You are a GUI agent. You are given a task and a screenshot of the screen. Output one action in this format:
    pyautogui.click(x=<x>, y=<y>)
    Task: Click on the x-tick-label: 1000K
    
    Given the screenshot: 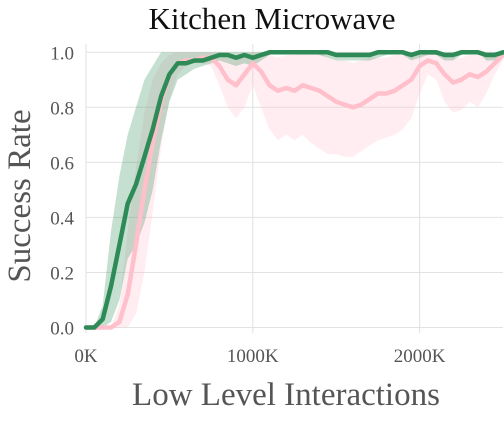 What is the action you would take?
    pyautogui.click(x=253, y=356)
    